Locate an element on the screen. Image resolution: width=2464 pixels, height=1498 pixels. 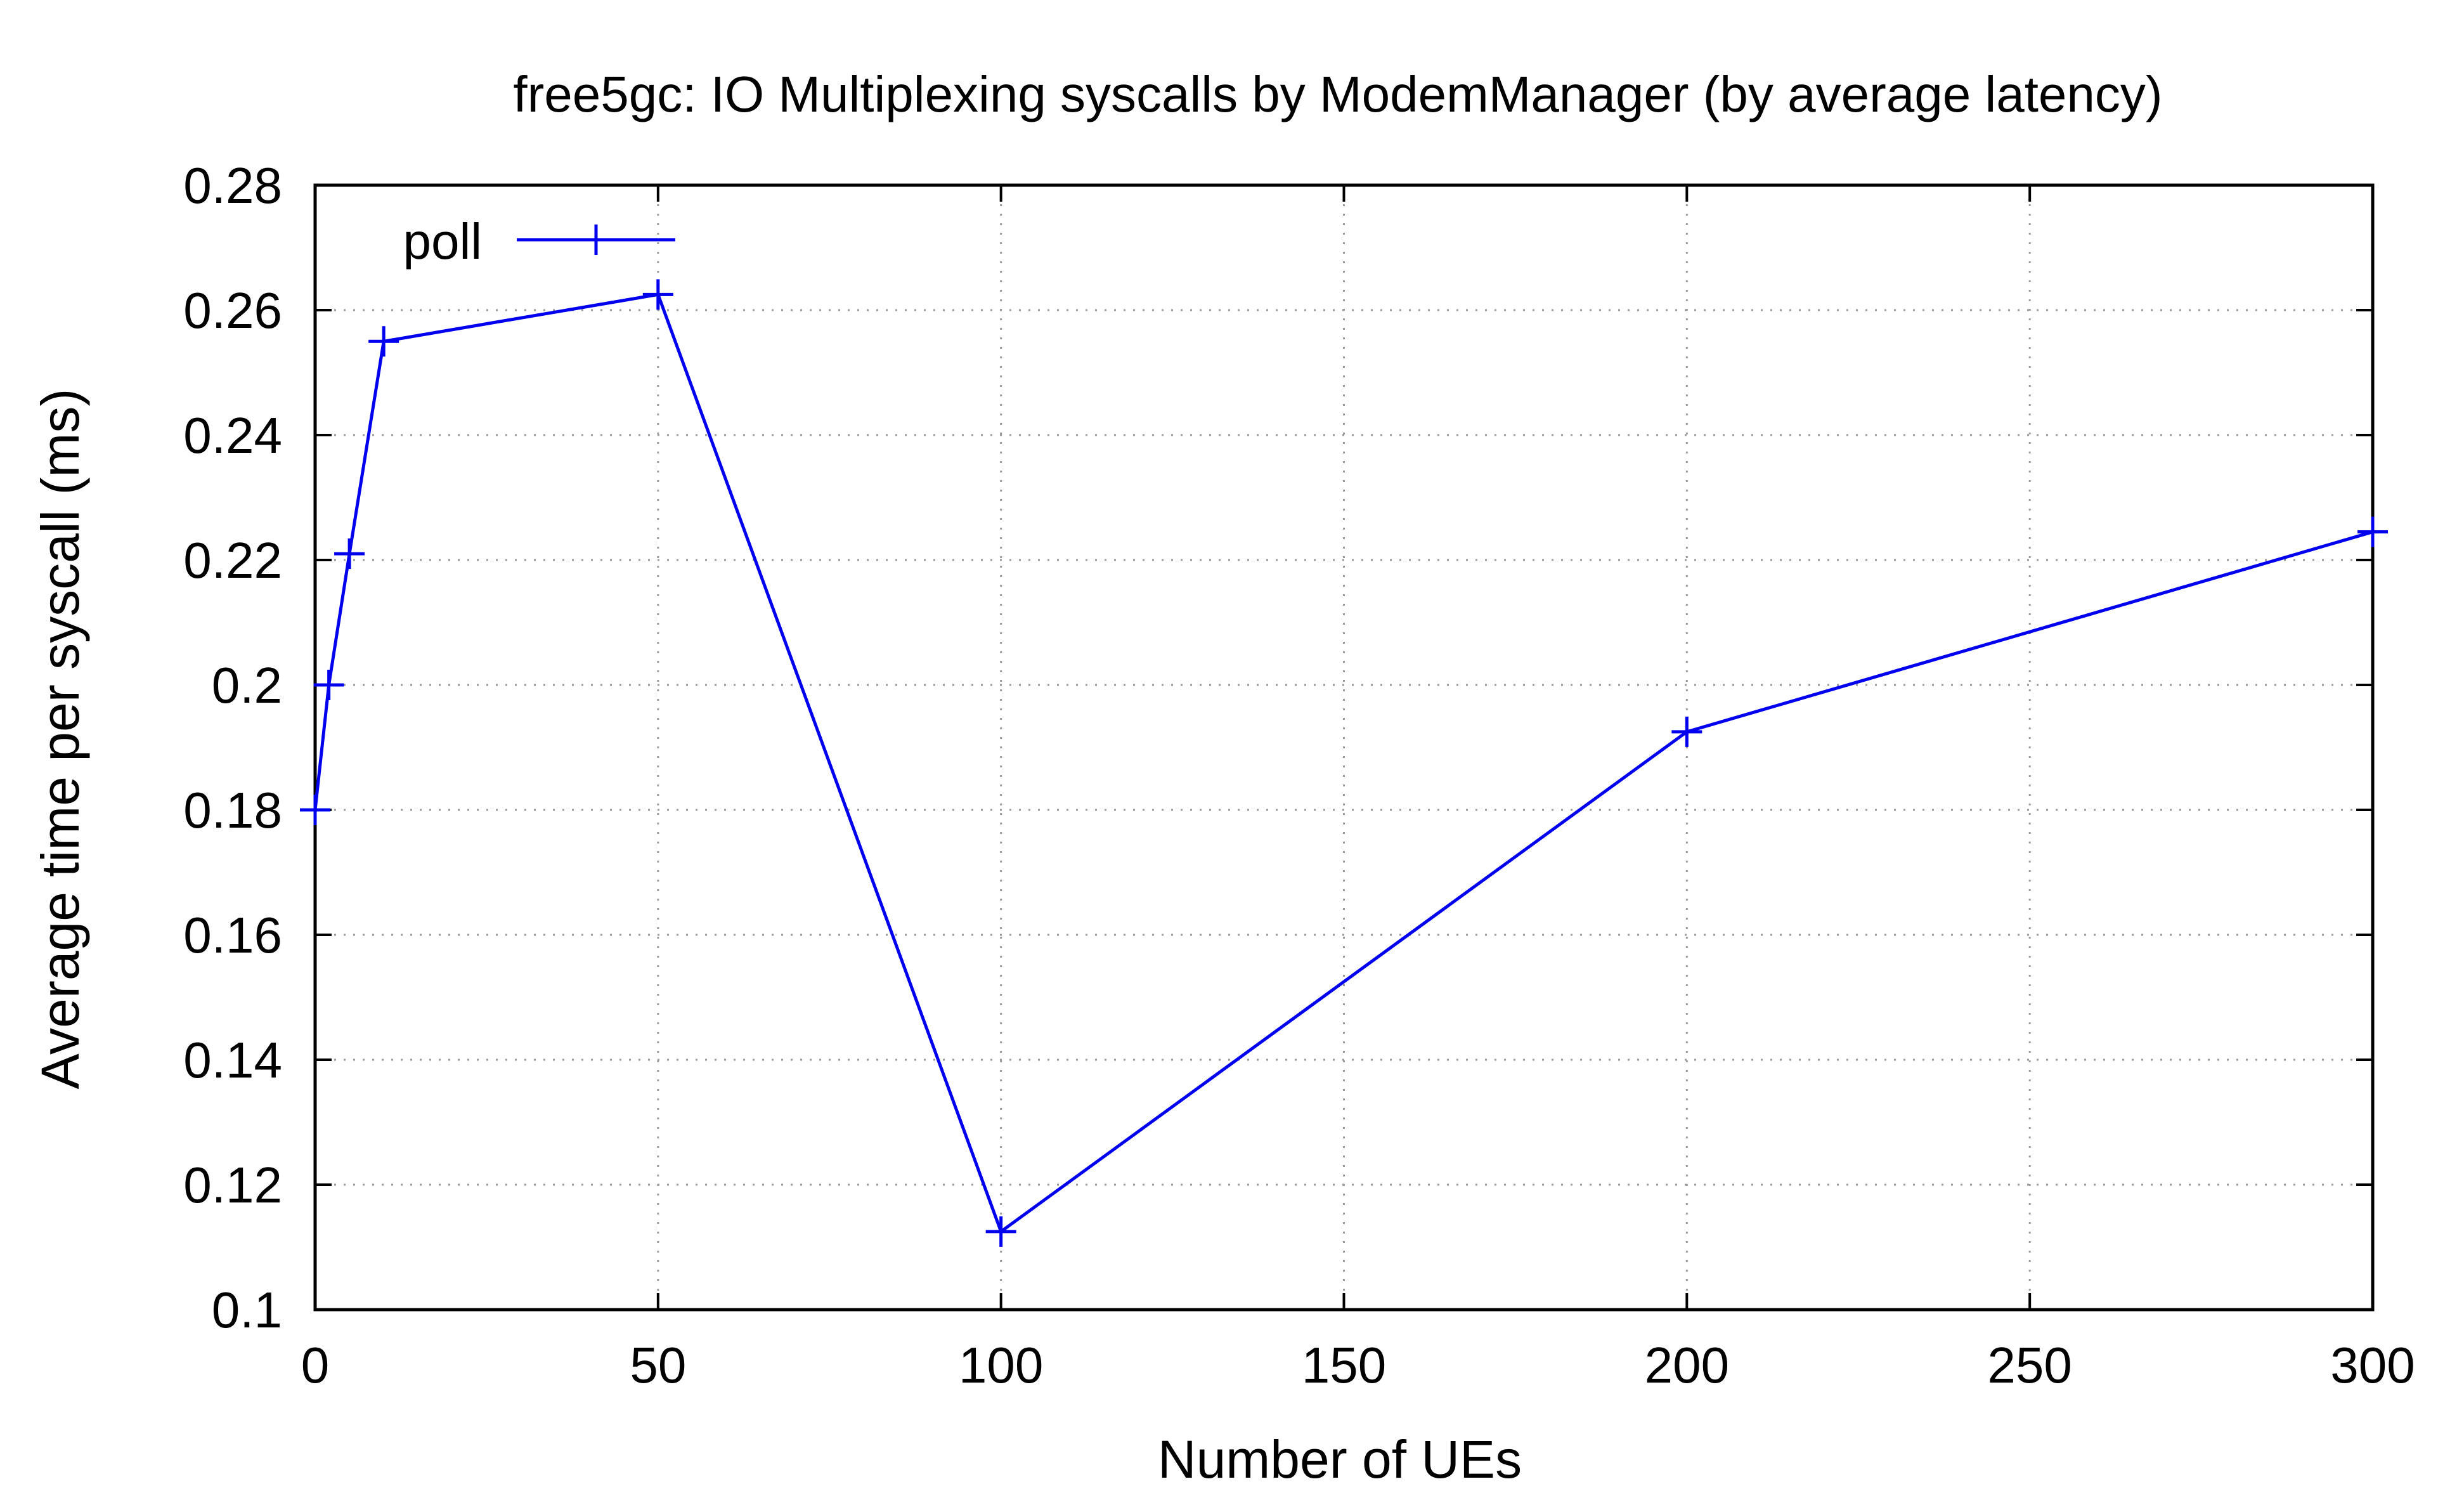
y-tick-label: 0.14 is located at coordinates (232, 1060).